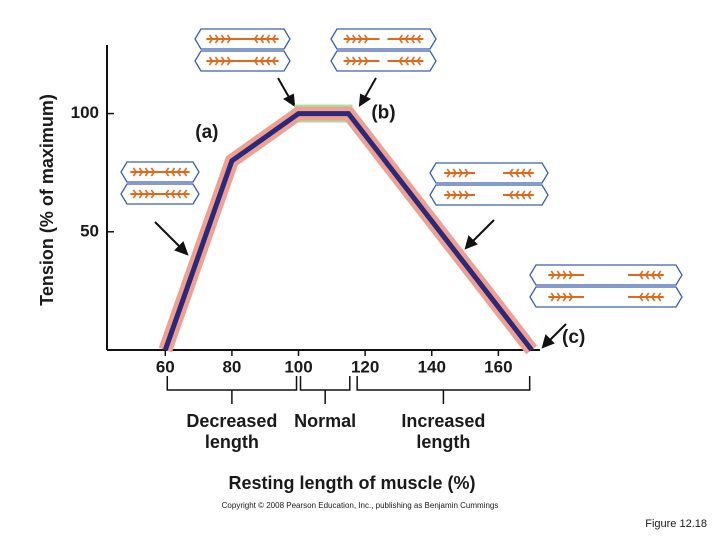 This screenshot has height=540, width=720. Describe the element at coordinates (165, 366) in the screenshot. I see `x-tick-label: 60` at that location.